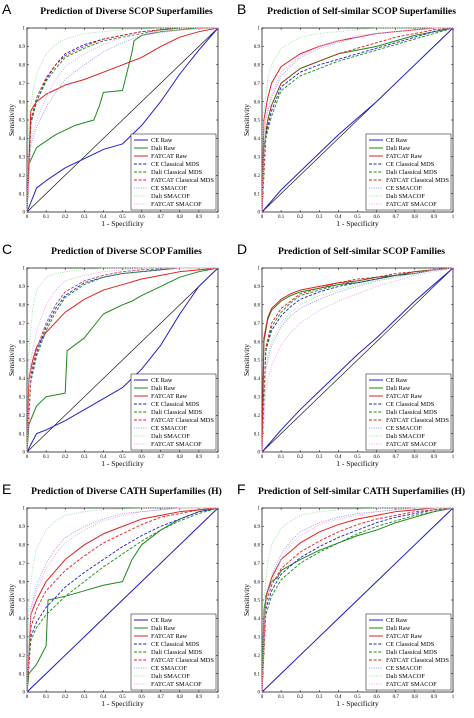  What do you see at coordinates (241, 9) in the screenshot?
I see `panel-letter: B` at bounding box center [241, 9].